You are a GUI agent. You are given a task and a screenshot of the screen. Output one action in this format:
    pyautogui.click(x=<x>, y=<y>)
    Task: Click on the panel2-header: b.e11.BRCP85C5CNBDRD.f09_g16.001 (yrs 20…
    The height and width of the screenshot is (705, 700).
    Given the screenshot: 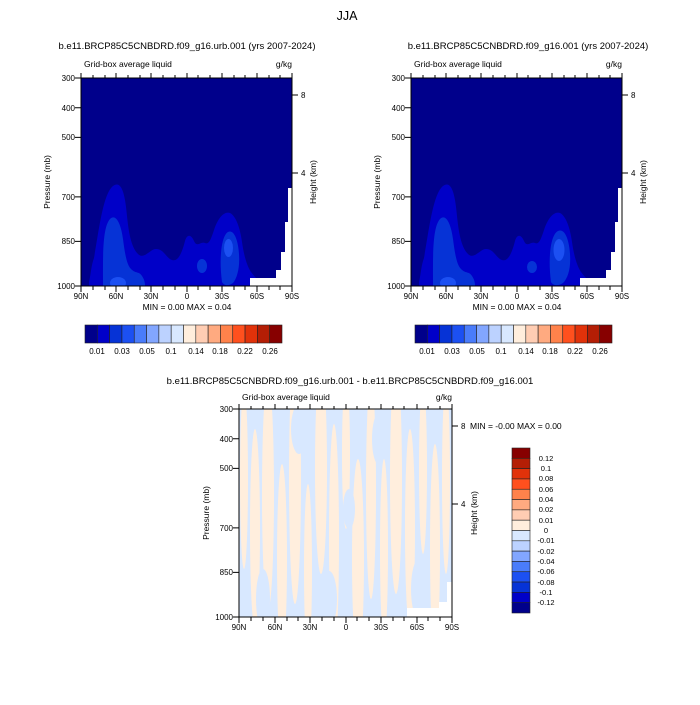 What is the action you would take?
    pyautogui.click(x=528, y=46)
    